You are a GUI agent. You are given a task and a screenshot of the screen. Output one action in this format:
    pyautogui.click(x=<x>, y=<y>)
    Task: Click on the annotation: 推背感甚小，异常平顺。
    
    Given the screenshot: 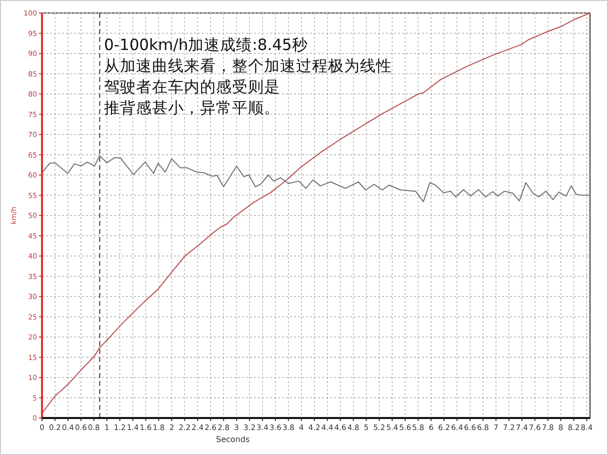 What is the action you would take?
    pyautogui.click(x=192, y=108)
    